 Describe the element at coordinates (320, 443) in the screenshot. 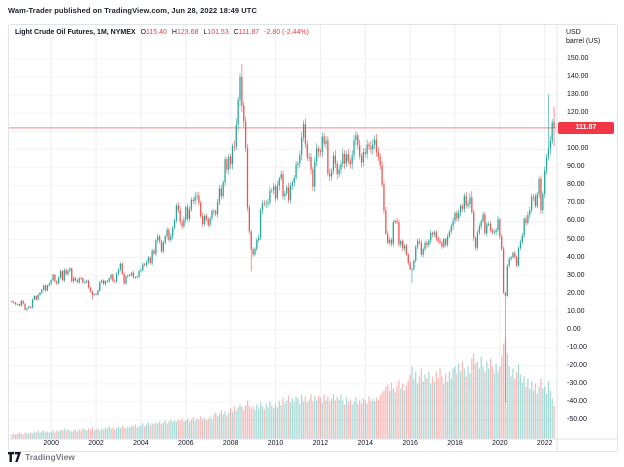

I see `year-tick-label: 2012` at that location.